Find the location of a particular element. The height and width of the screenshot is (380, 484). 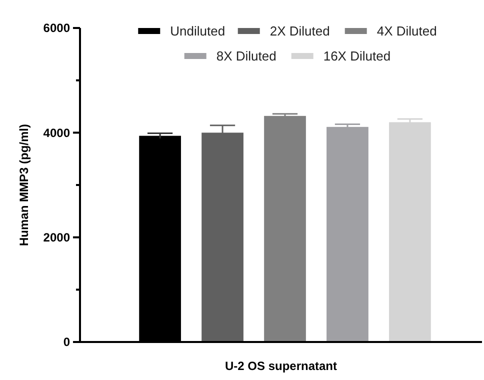

y-tick-label: 6000 is located at coordinates (56, 28).